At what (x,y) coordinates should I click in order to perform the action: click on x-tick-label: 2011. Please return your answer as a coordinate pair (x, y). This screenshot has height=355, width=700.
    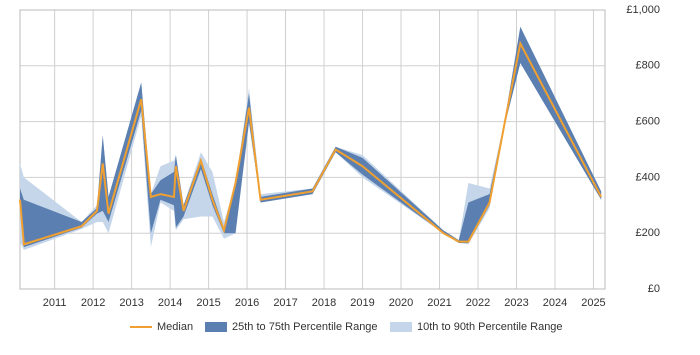
    Looking at the image, I should click on (55, 303).